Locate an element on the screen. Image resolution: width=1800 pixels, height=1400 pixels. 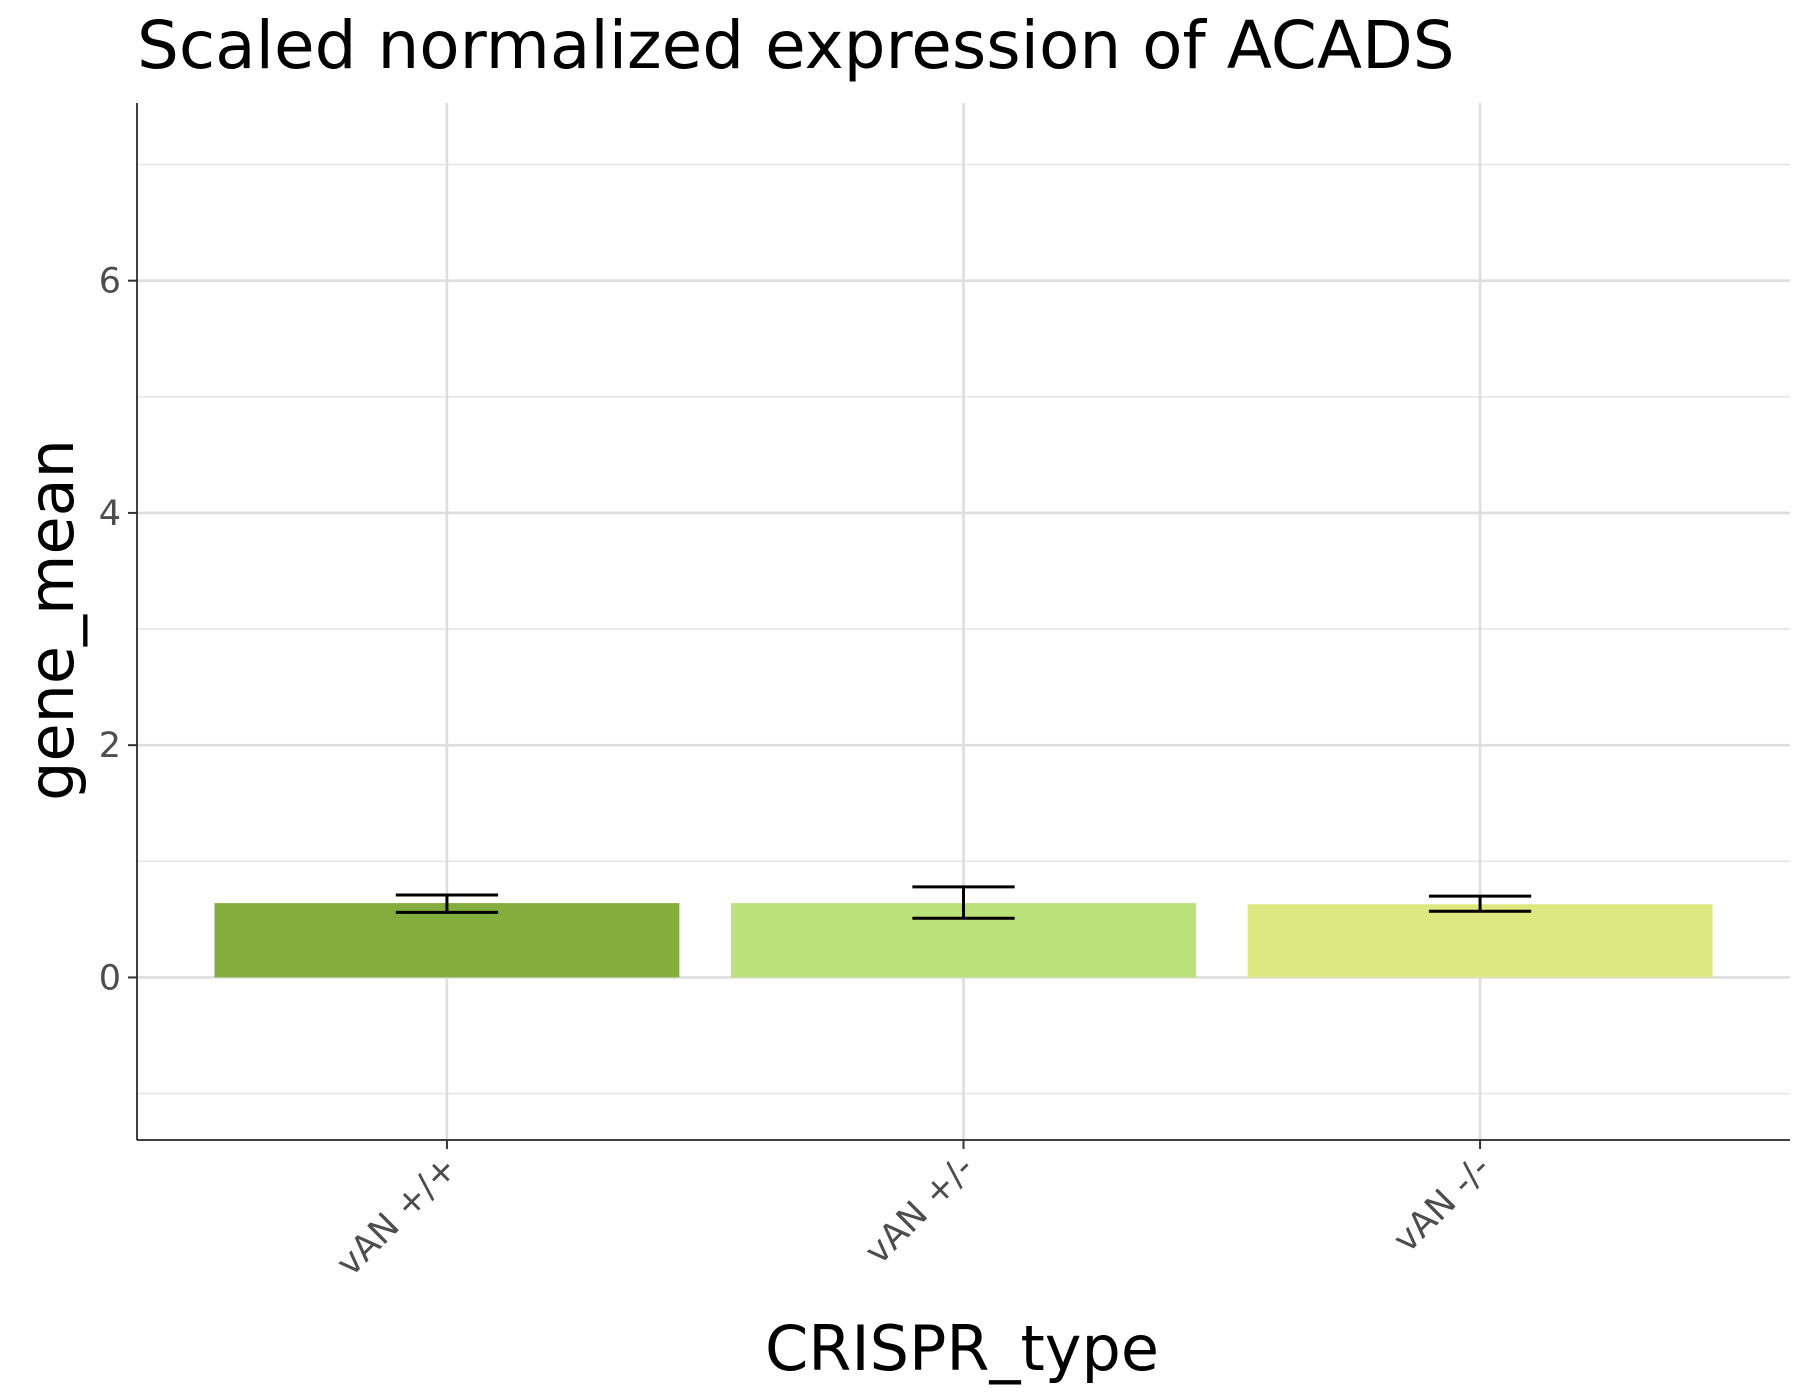
y-axis-title: gene_mean is located at coordinates (51, 620).